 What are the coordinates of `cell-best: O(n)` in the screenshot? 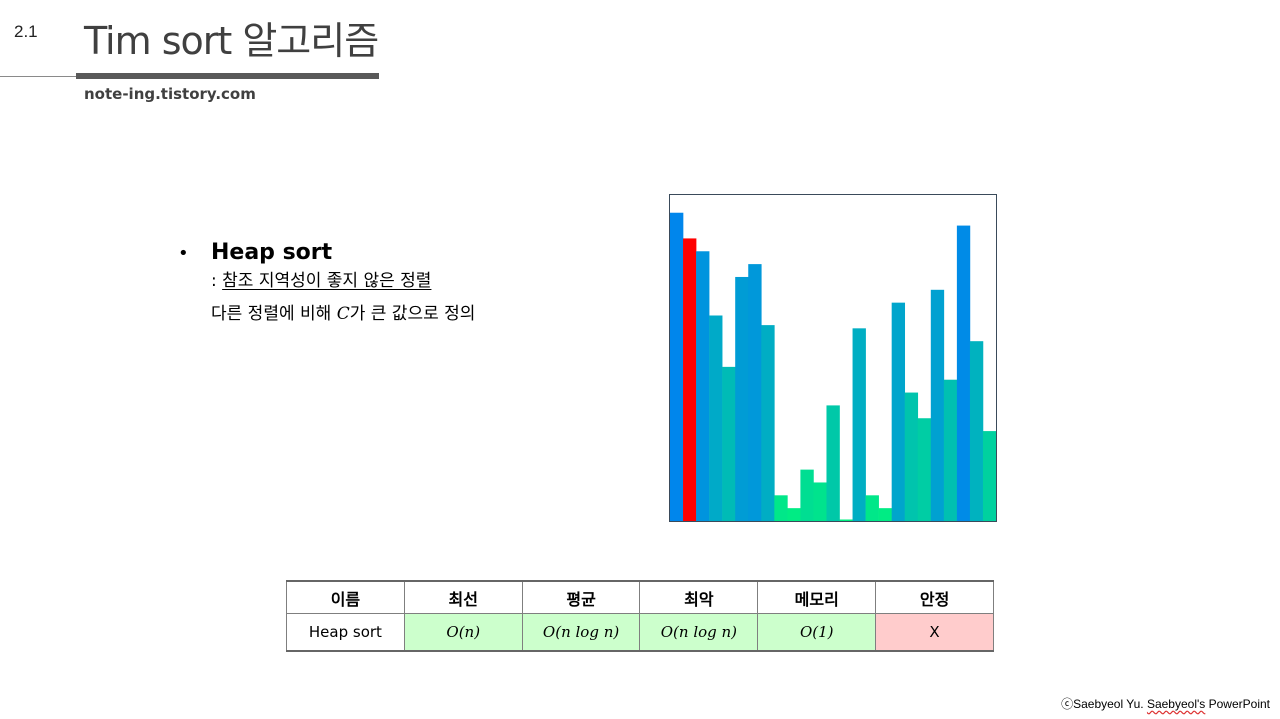 It's located at (463, 632).